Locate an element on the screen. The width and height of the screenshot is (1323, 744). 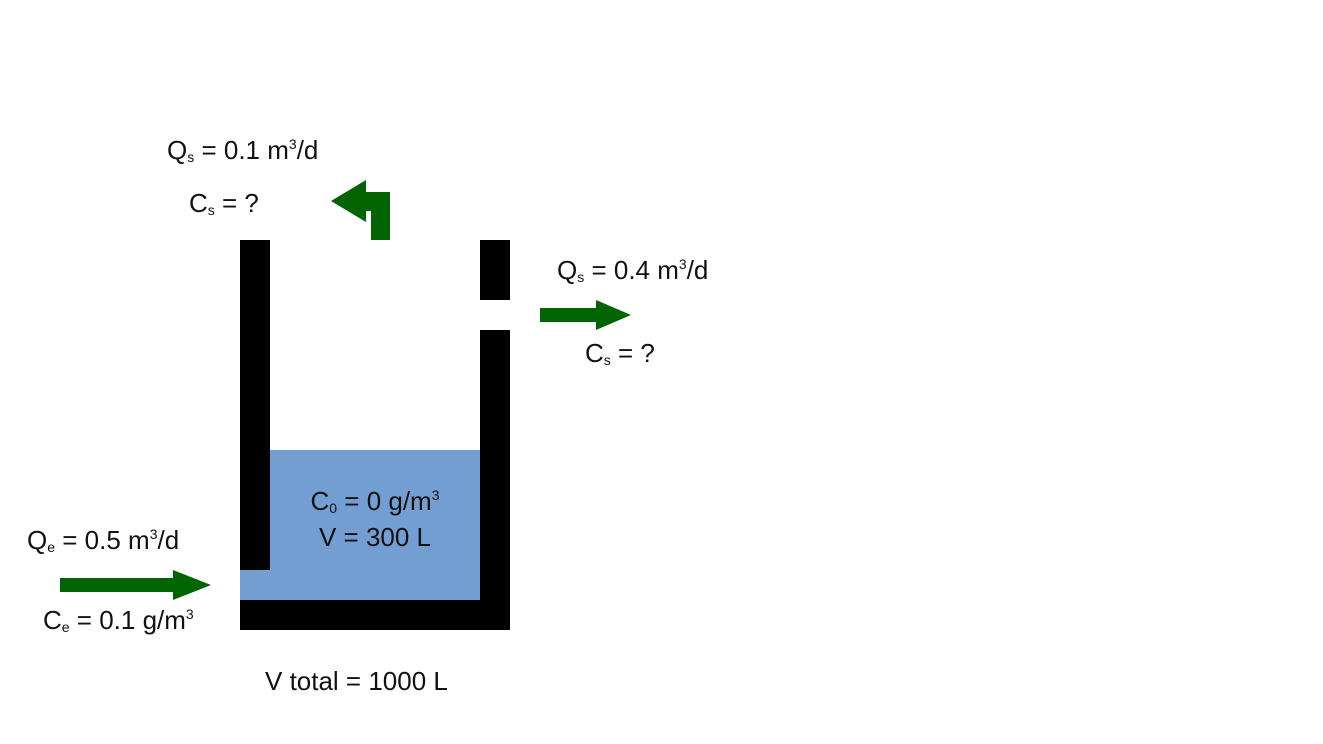
tank-right-wall-lower is located at coordinates (495, 480).